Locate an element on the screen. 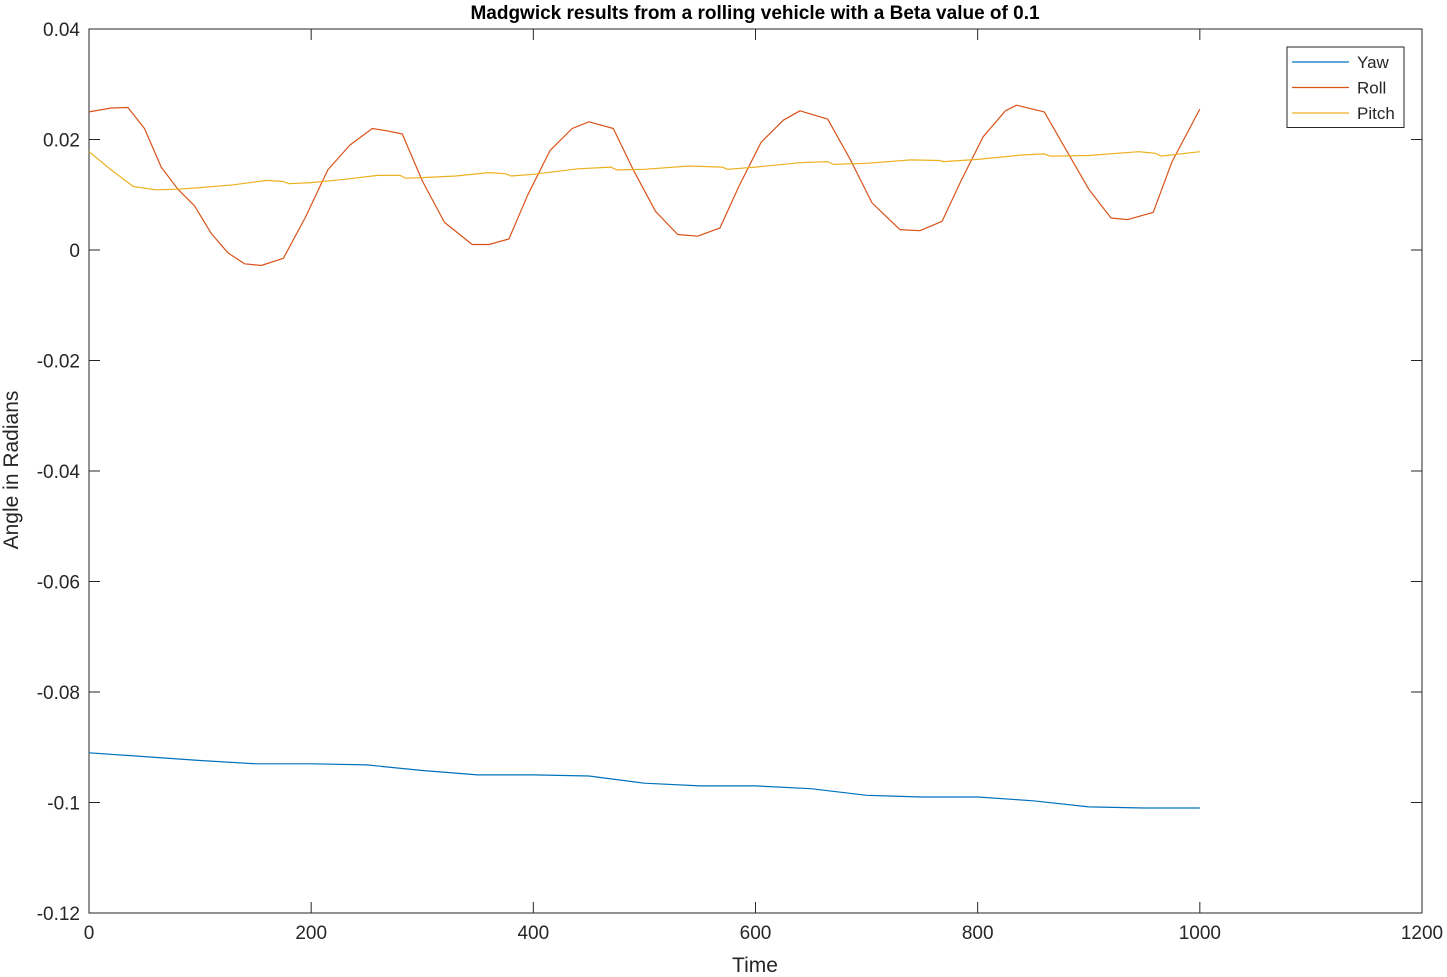  x-tick-label: 1200 is located at coordinates (1422, 933).